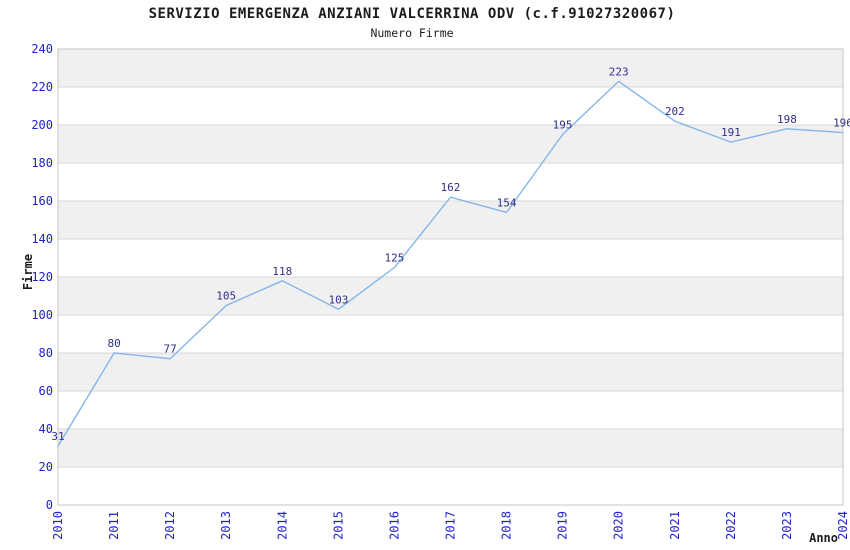 This screenshot has width=850, height=550. I want to click on point-label: 80, so click(113, 343).